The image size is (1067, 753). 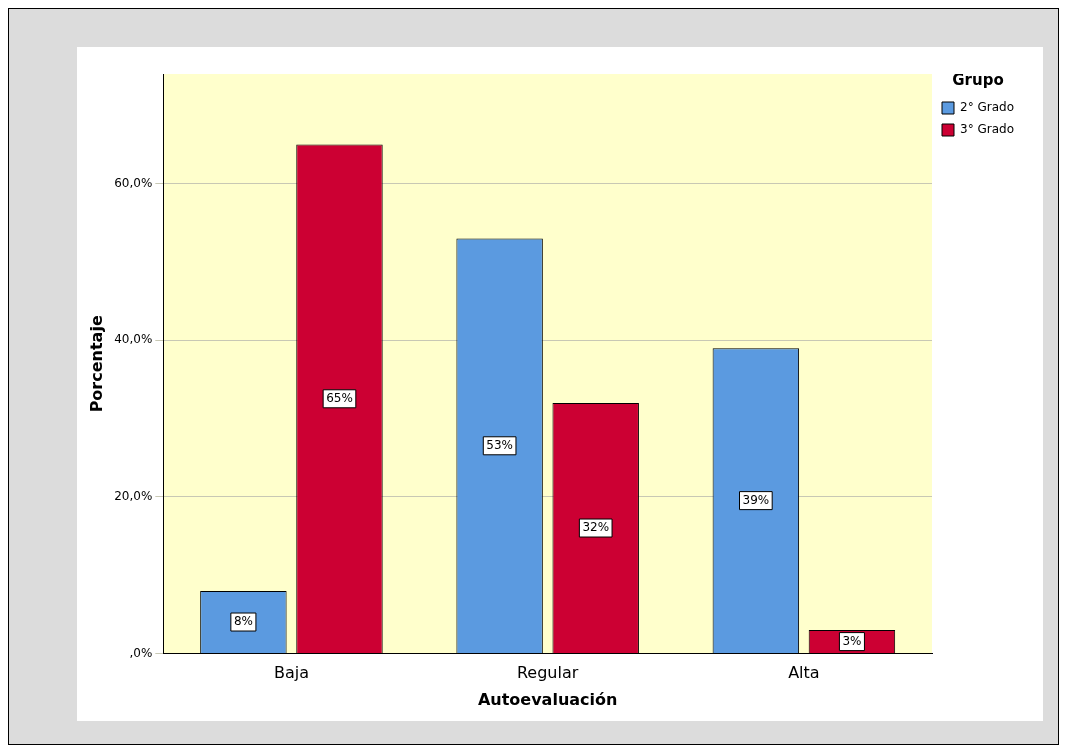 What do you see at coordinates (339, 397) in the screenshot?
I see `data-label: 65%` at bounding box center [339, 397].